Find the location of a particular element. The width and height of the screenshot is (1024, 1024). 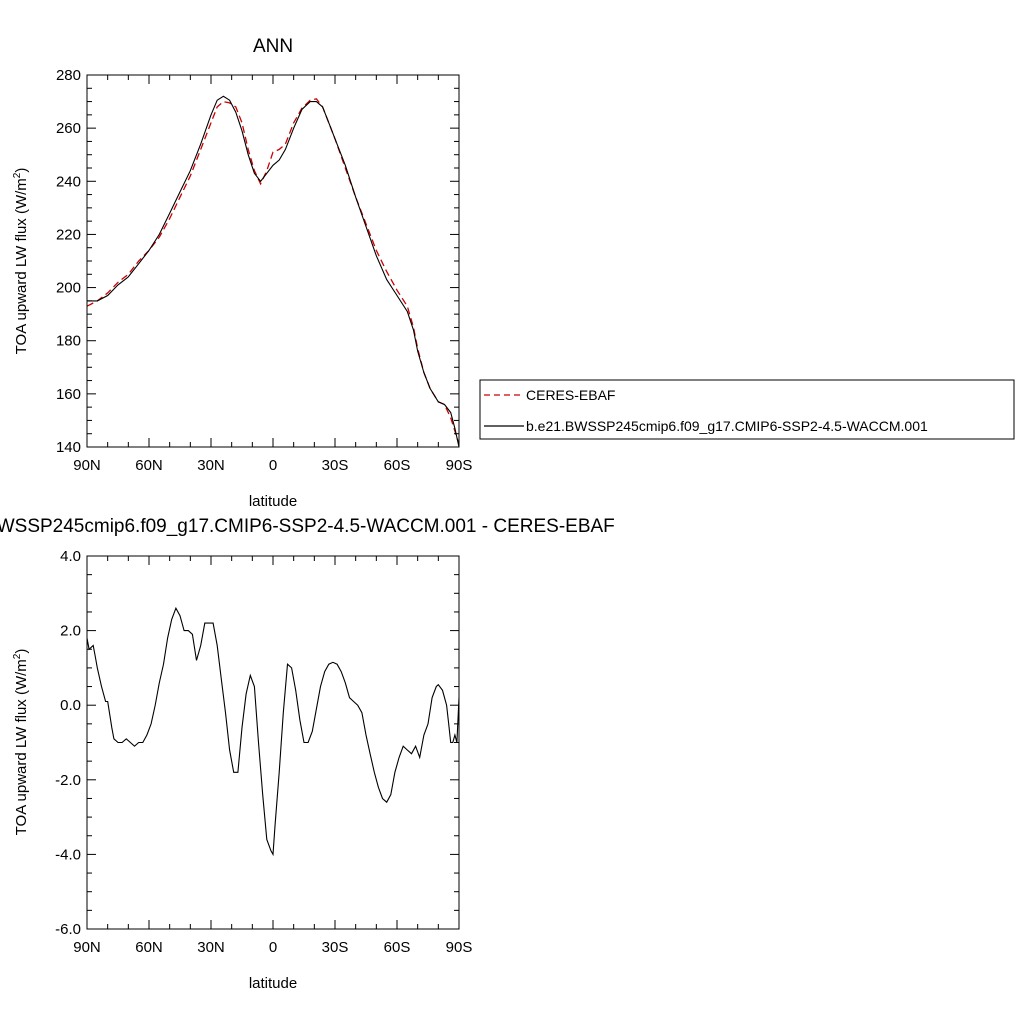

top-x-tick-label: 30N is located at coordinates (211, 465).